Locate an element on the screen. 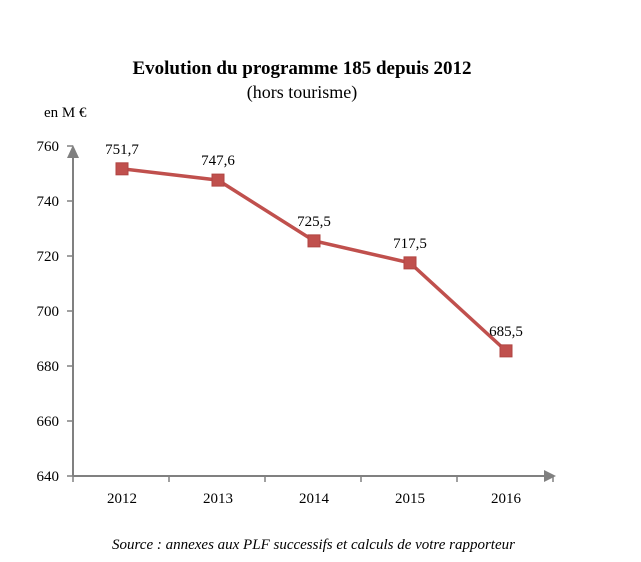  x-tick-label: 2013 is located at coordinates (218, 499).